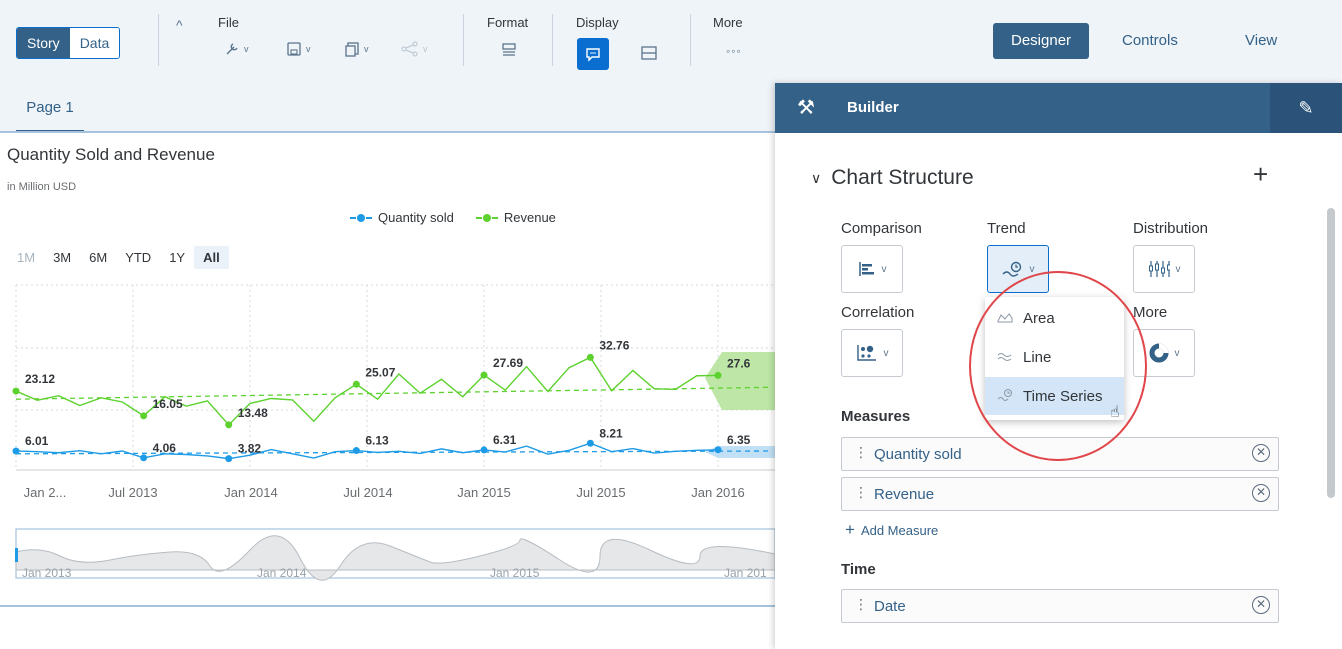  What do you see at coordinates (179, 25) in the screenshot?
I see `collapse-chevron-up-icon: ^` at bounding box center [179, 25].